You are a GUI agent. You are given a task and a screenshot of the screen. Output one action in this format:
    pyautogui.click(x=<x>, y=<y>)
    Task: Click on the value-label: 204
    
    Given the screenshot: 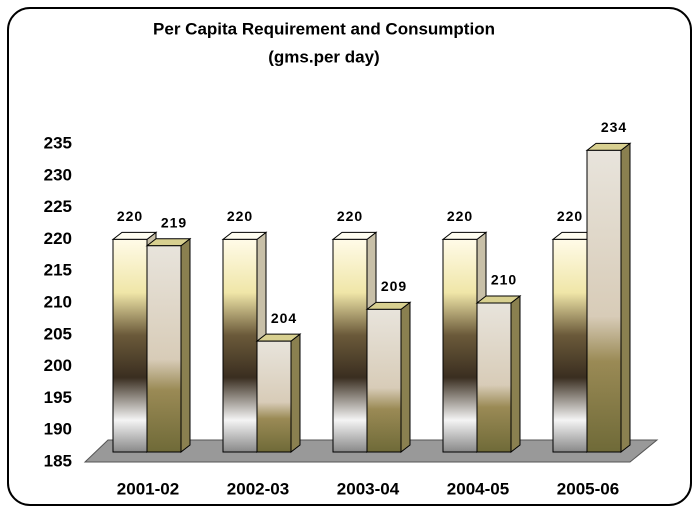 What is the action you would take?
    pyautogui.click(x=284, y=318)
    